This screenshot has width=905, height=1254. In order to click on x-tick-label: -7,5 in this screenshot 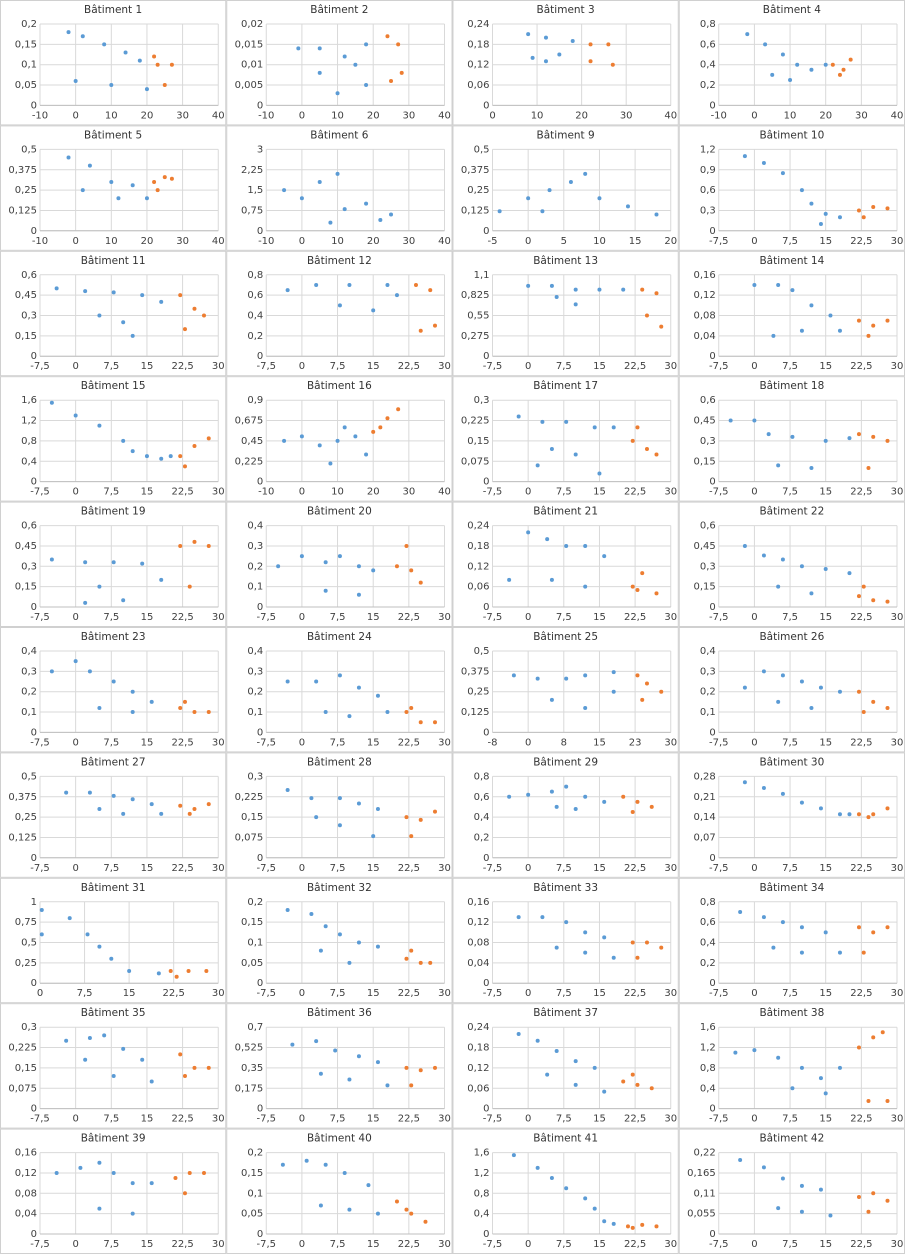, I will do `click(719, 993)`.